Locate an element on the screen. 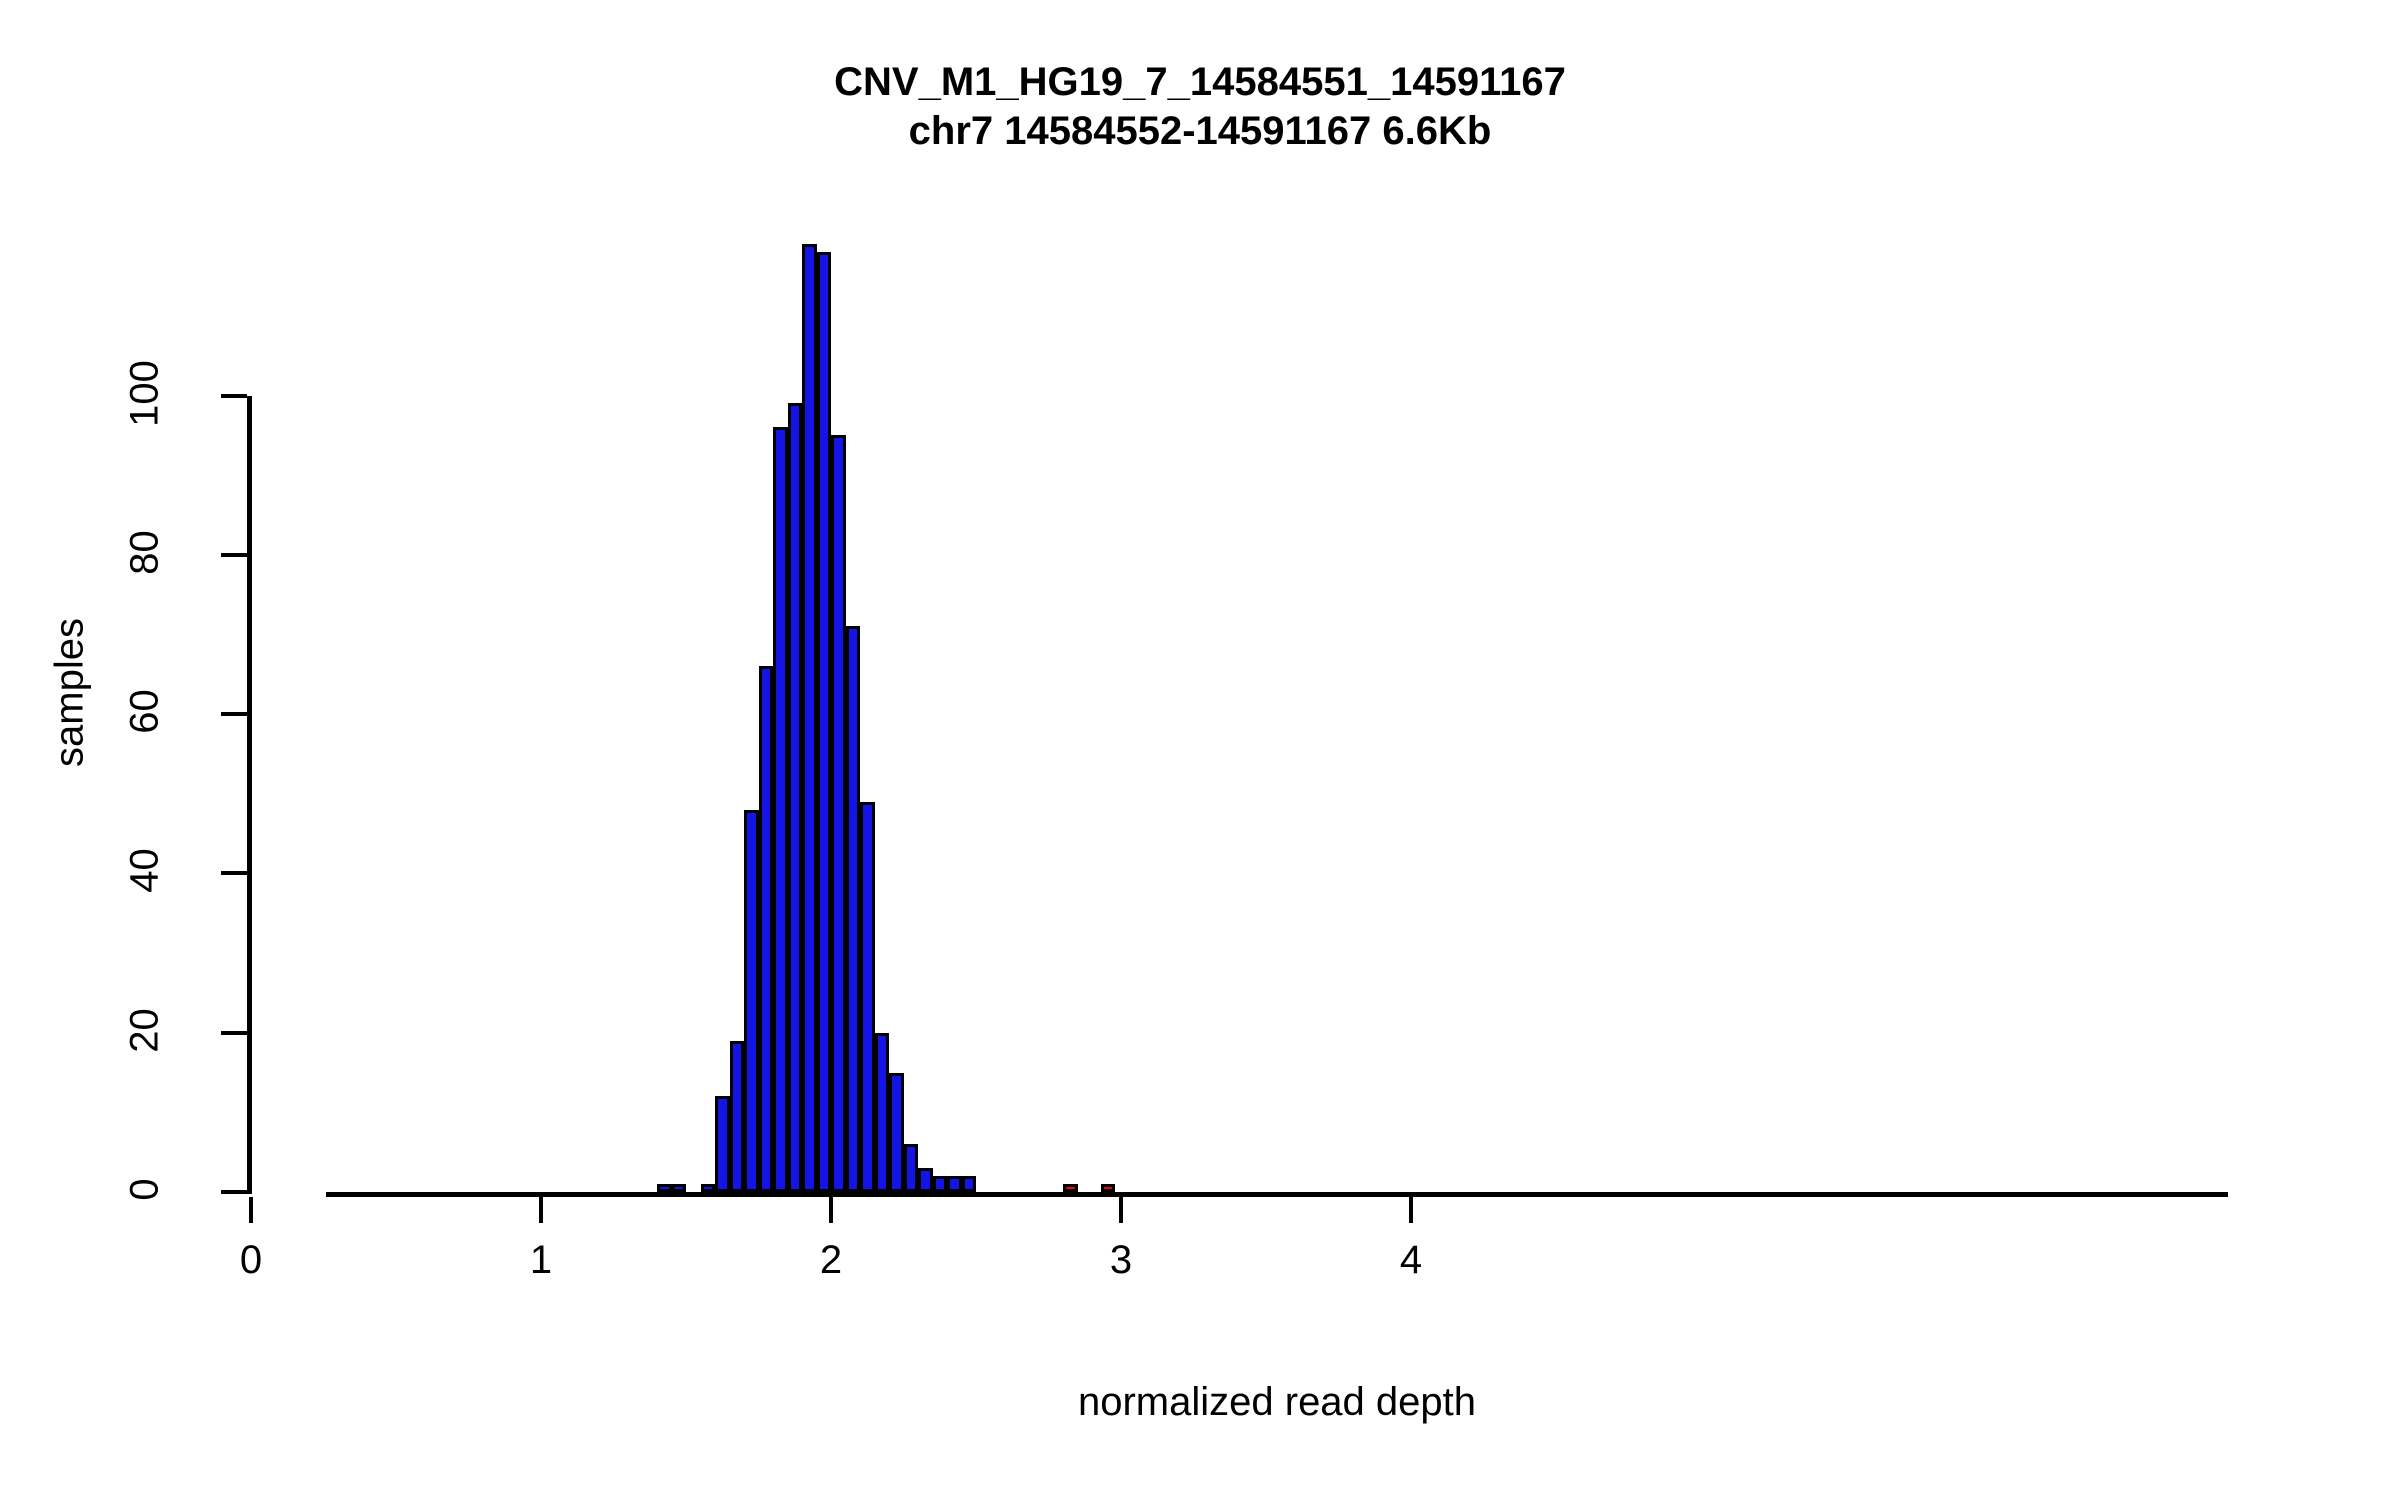 The width and height of the screenshot is (2400, 1500). y-tick-label: 80 is located at coordinates (144, 552).